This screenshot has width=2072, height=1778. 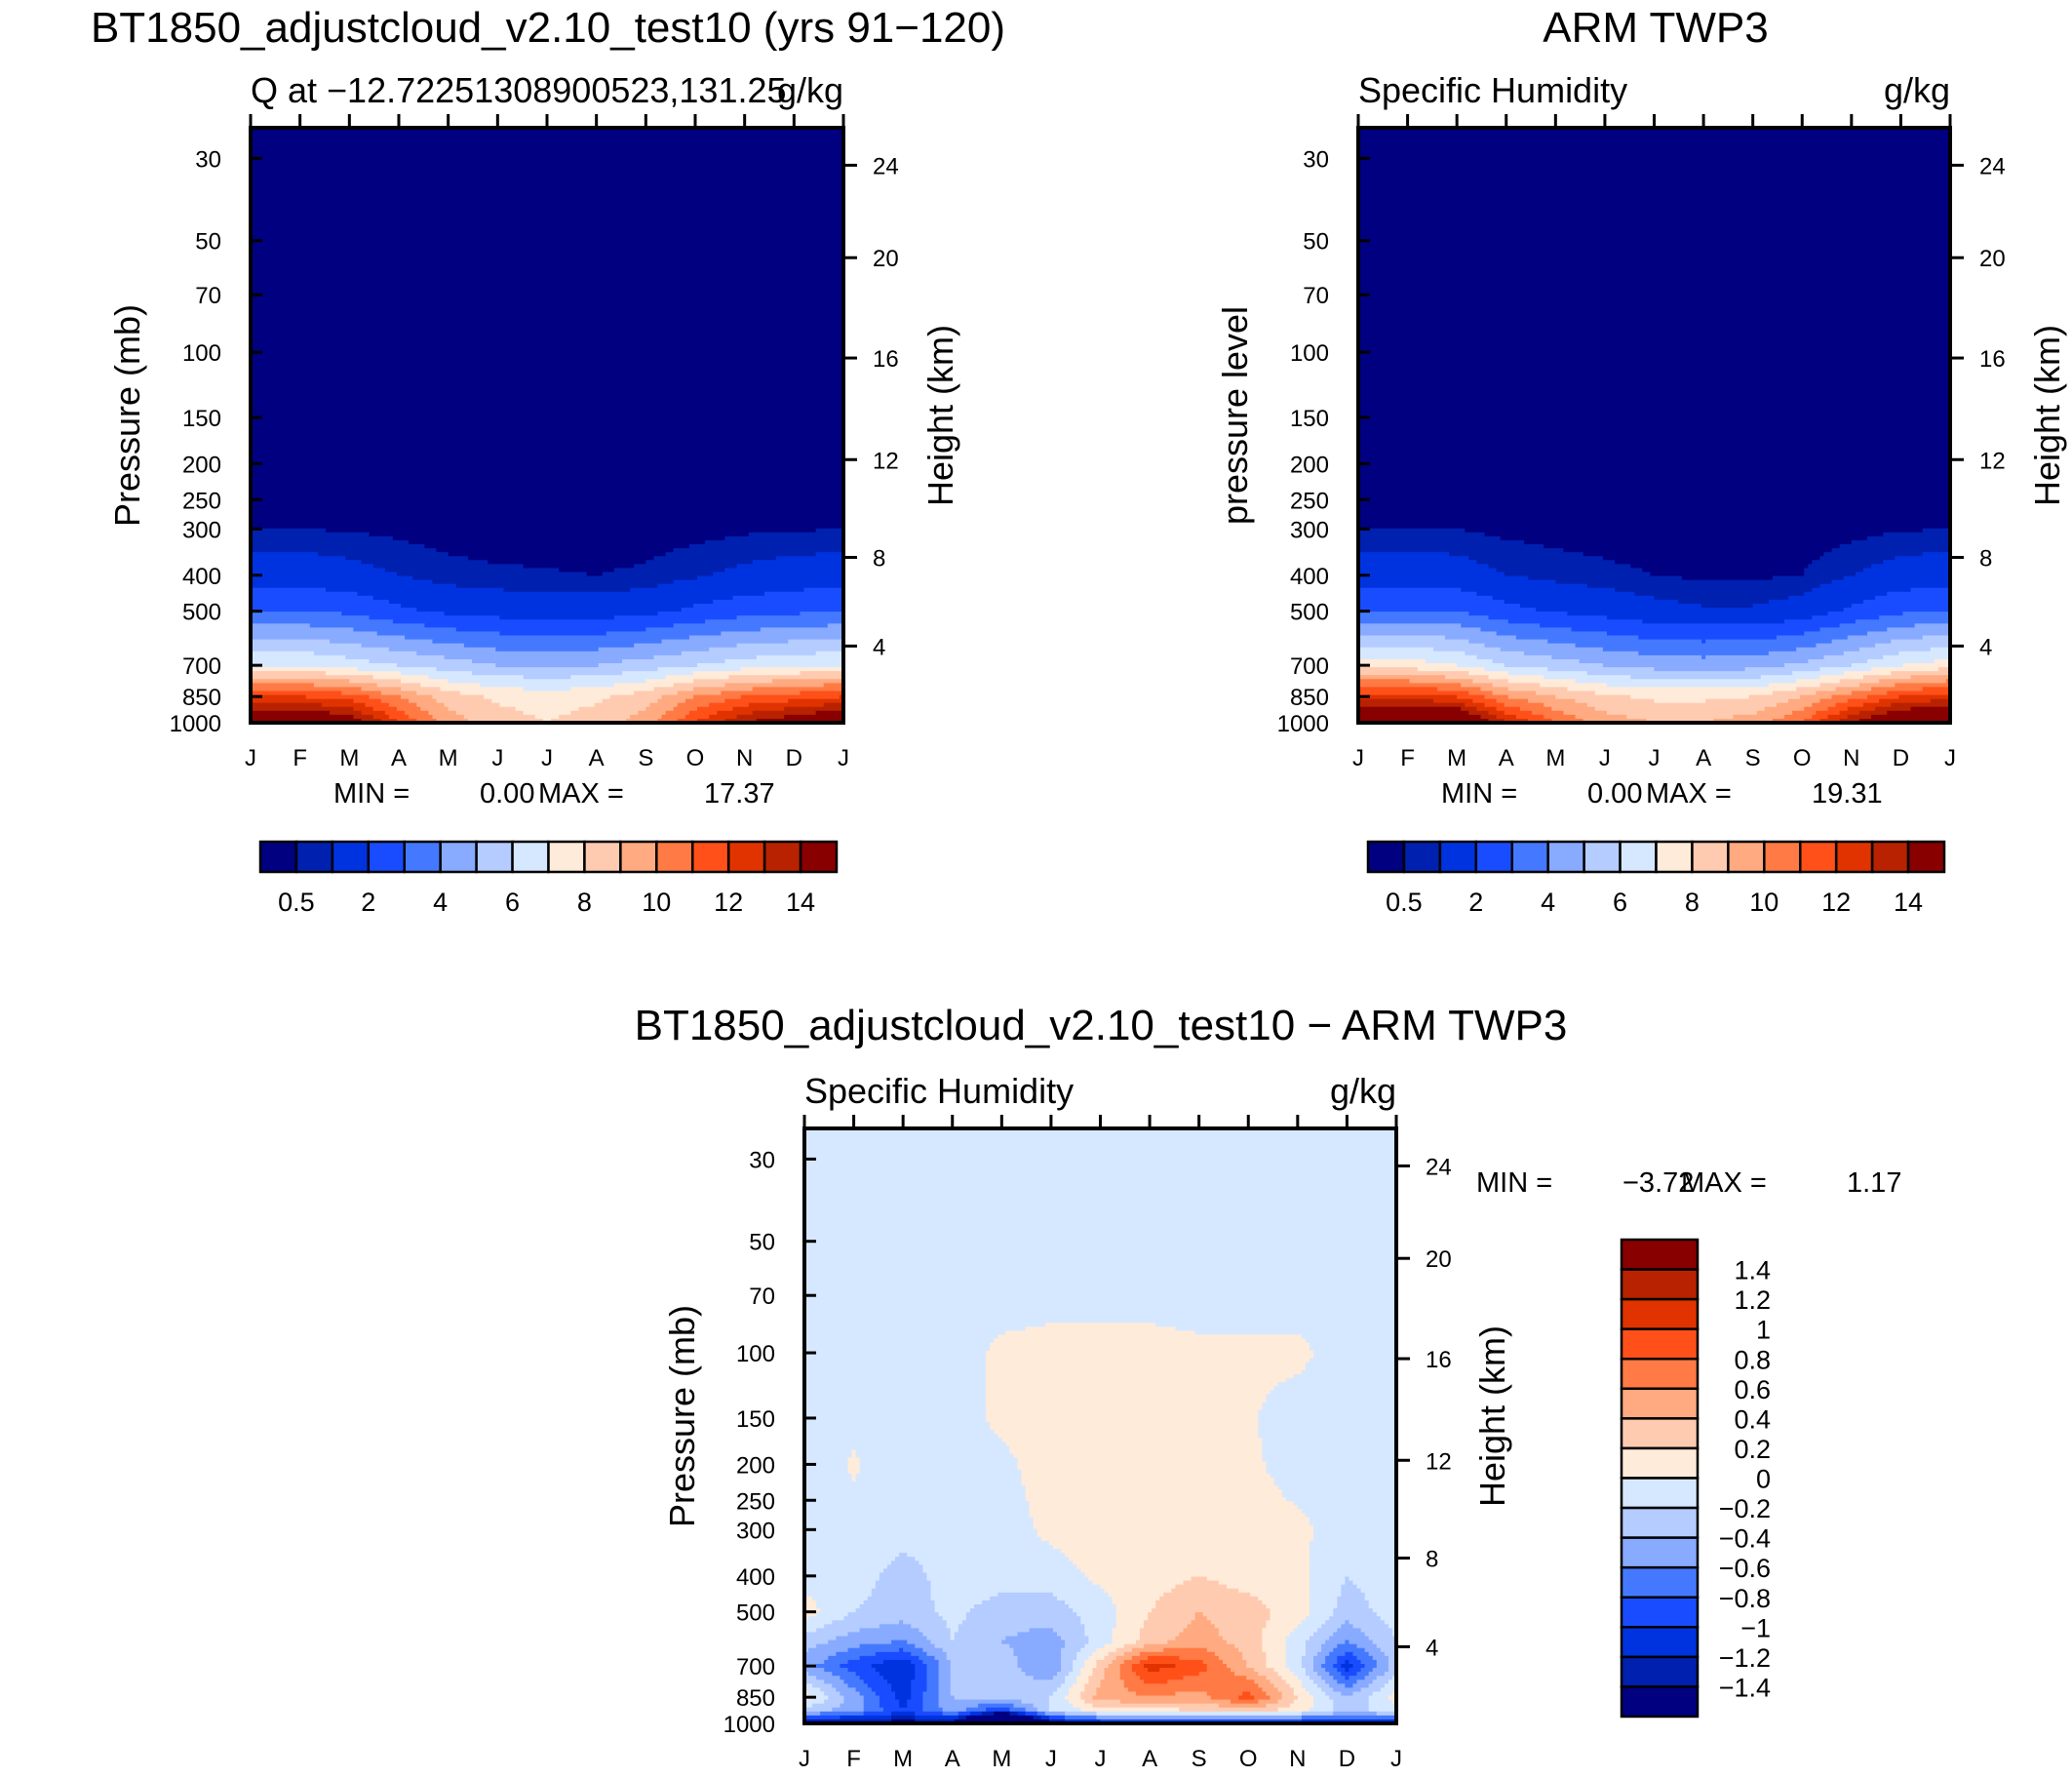 I want to click on x-tick-label: J, so click(x=1655, y=758).